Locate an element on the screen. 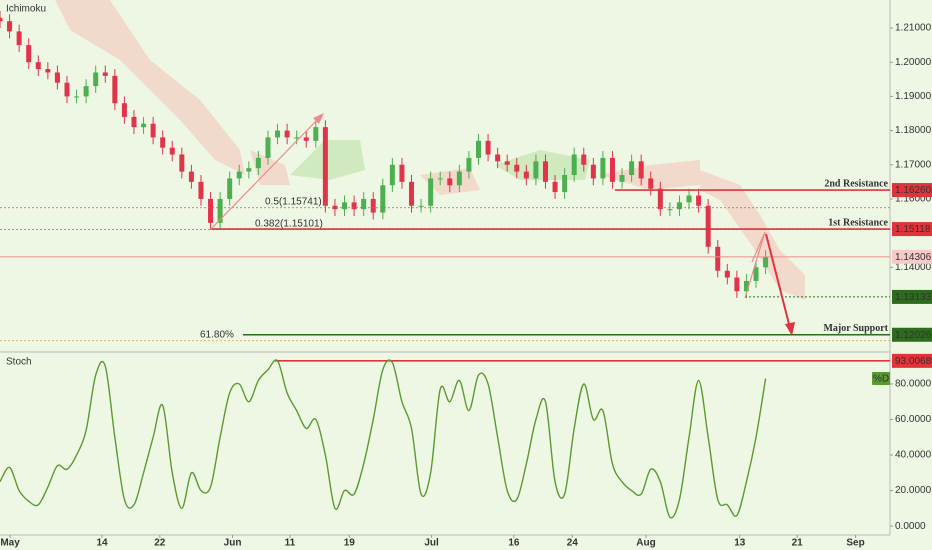 The width and height of the screenshot is (932, 550). indicator-label: Ichimoku is located at coordinates (26, 9).